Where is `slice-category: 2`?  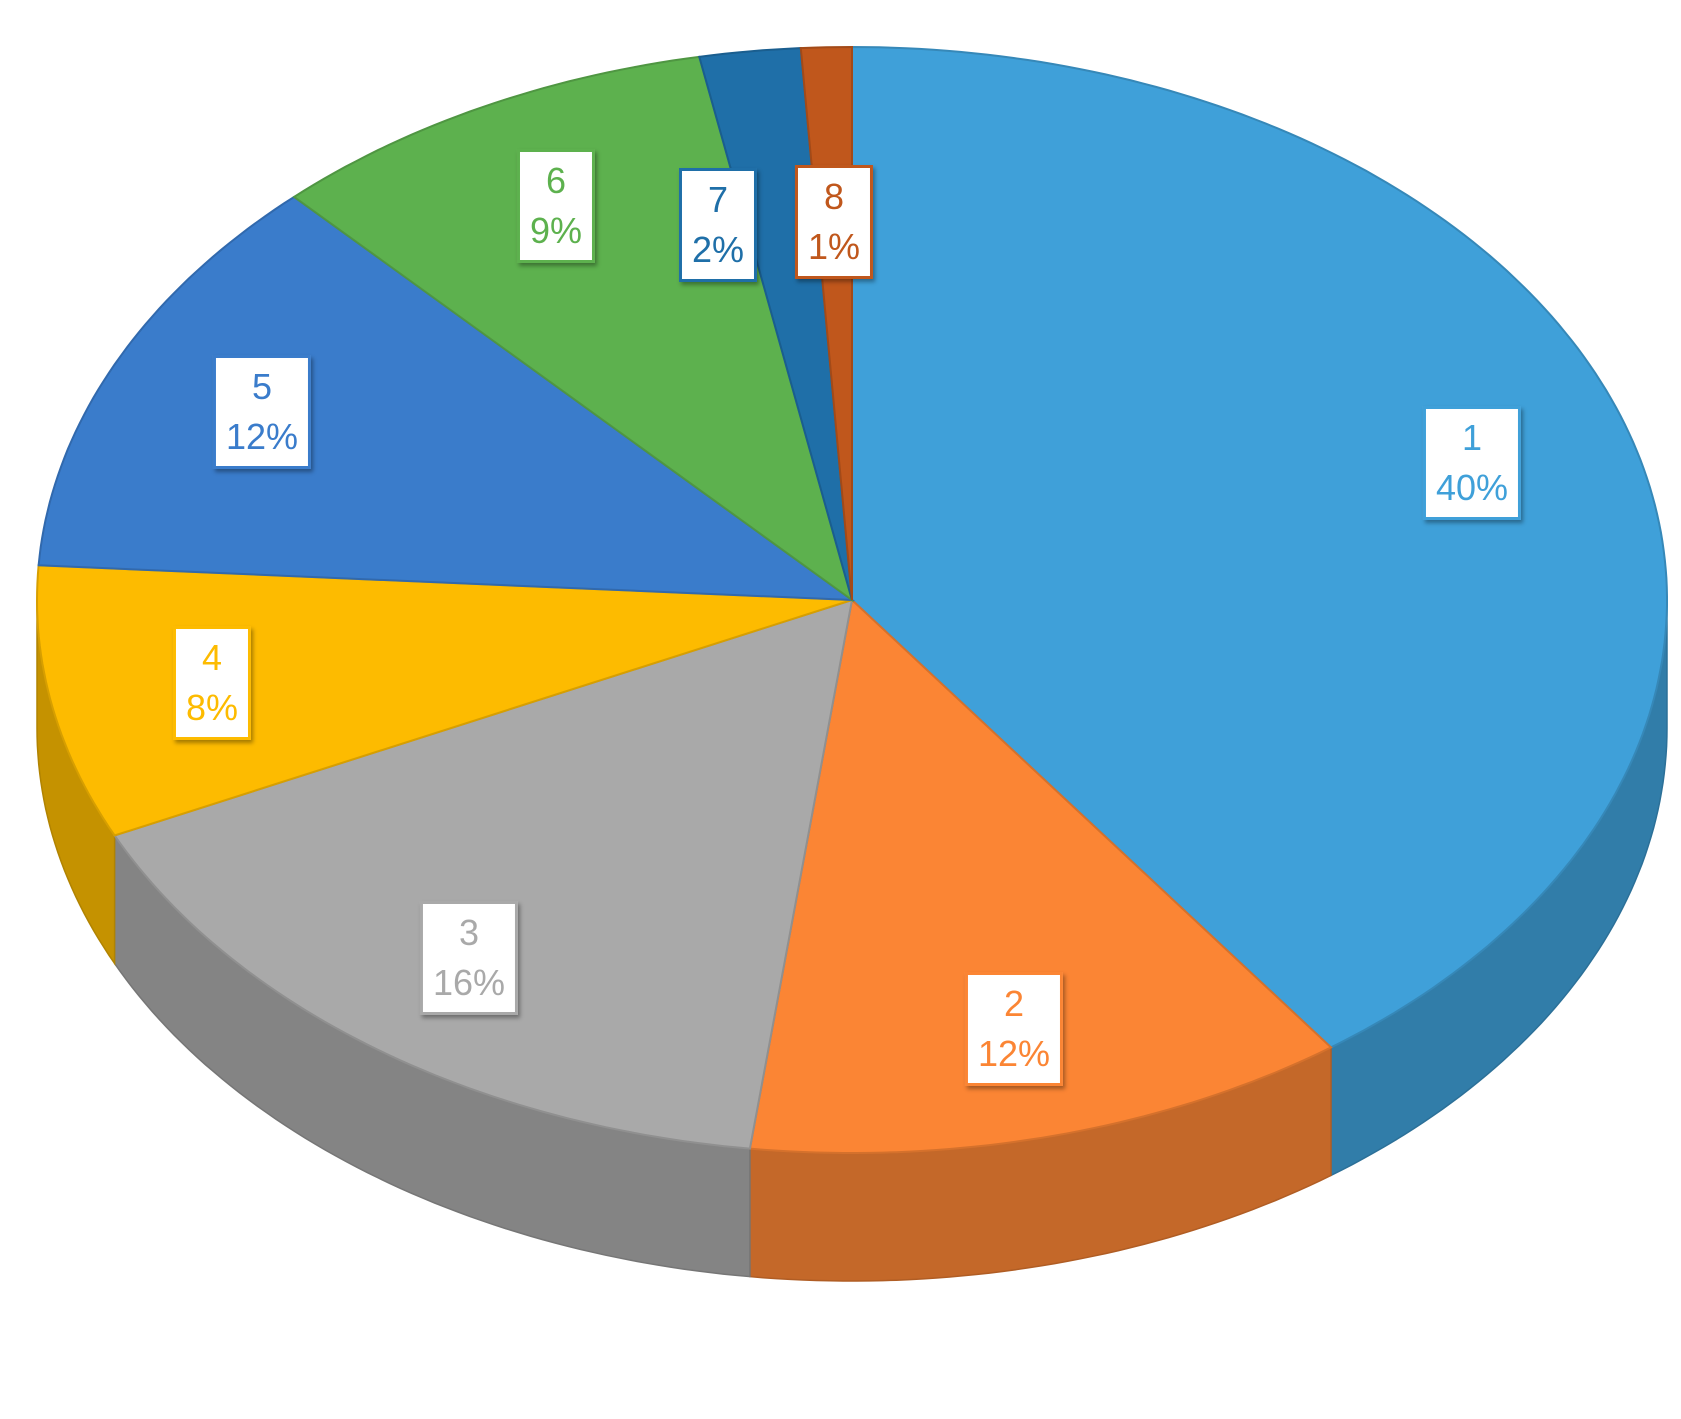 slice-category: 2 is located at coordinates (1014, 1003).